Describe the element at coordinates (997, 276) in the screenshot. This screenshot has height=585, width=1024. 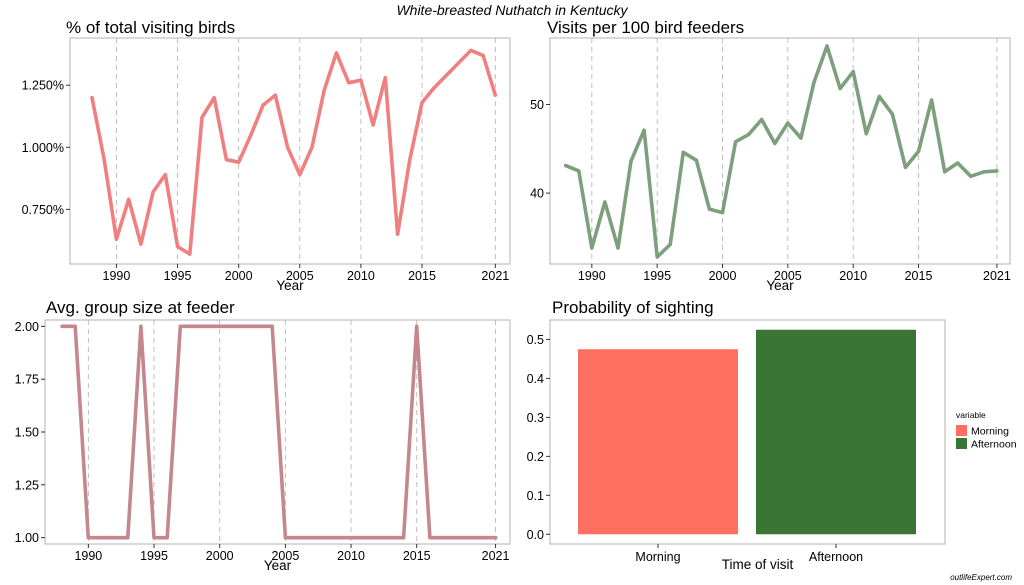
I see `x-tick-label: 2021` at that location.